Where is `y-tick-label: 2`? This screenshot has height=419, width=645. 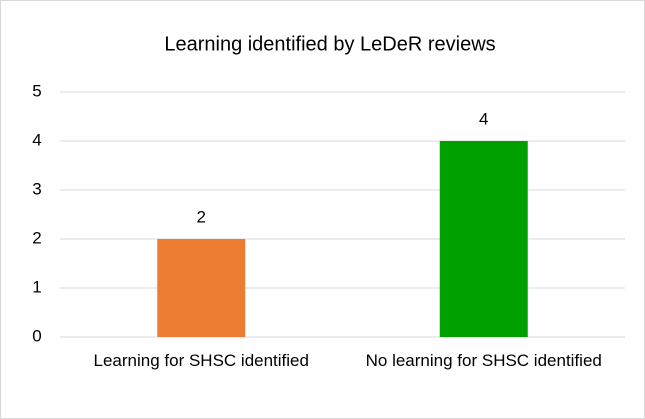 y-tick-label: 2 is located at coordinates (36, 237).